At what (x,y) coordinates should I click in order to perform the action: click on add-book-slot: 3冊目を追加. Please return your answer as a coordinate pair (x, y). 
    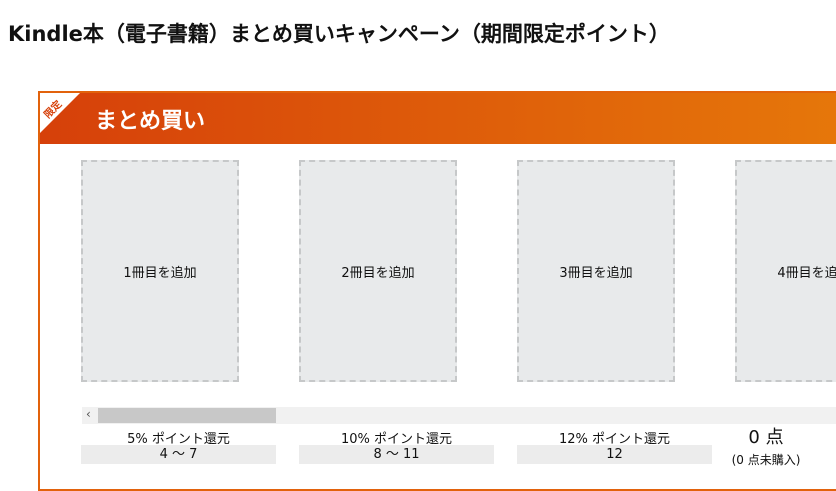
    Looking at the image, I should click on (596, 271).